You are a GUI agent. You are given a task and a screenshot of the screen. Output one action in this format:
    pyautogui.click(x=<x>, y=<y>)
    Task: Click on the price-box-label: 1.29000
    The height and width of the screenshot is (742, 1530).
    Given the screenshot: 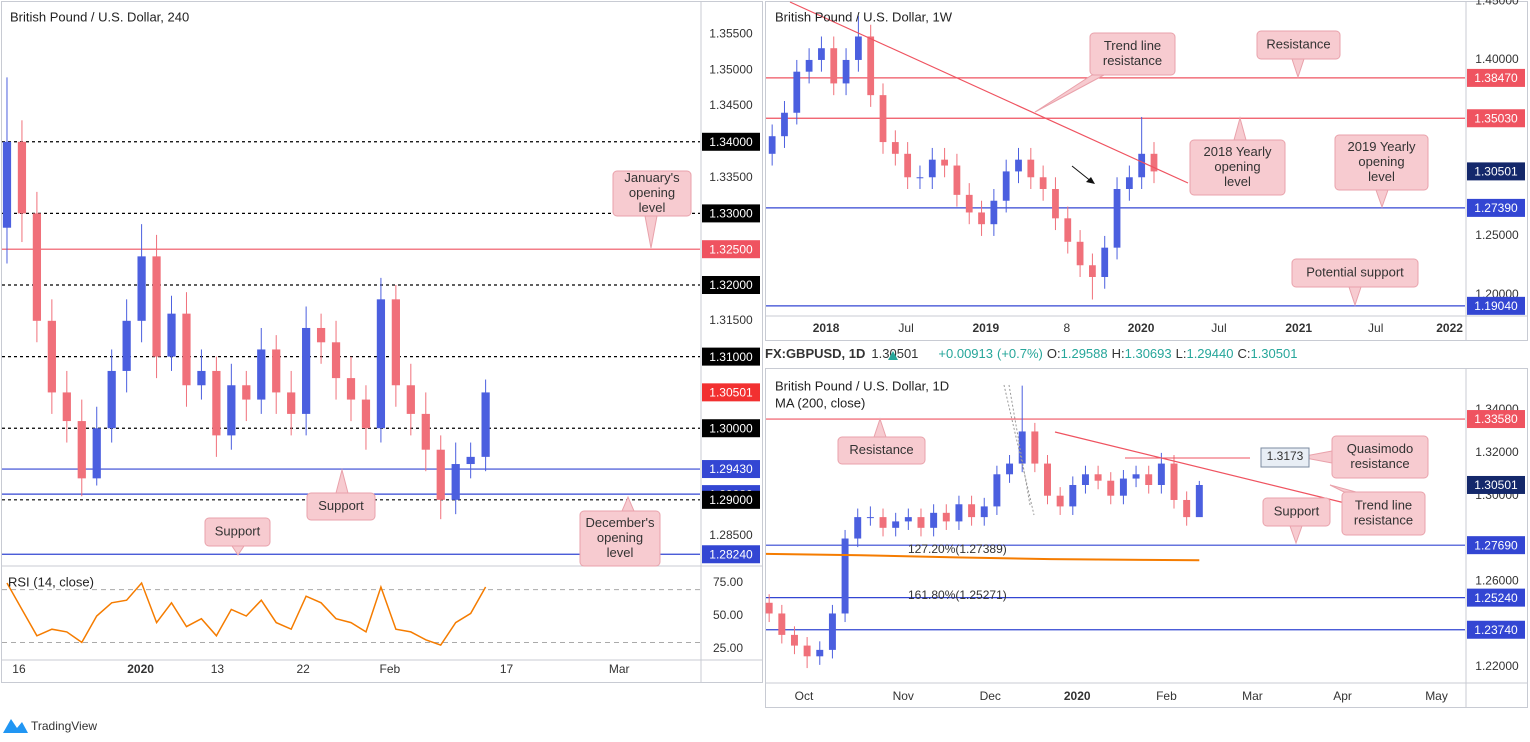 What is the action you would take?
    pyautogui.click(x=731, y=500)
    